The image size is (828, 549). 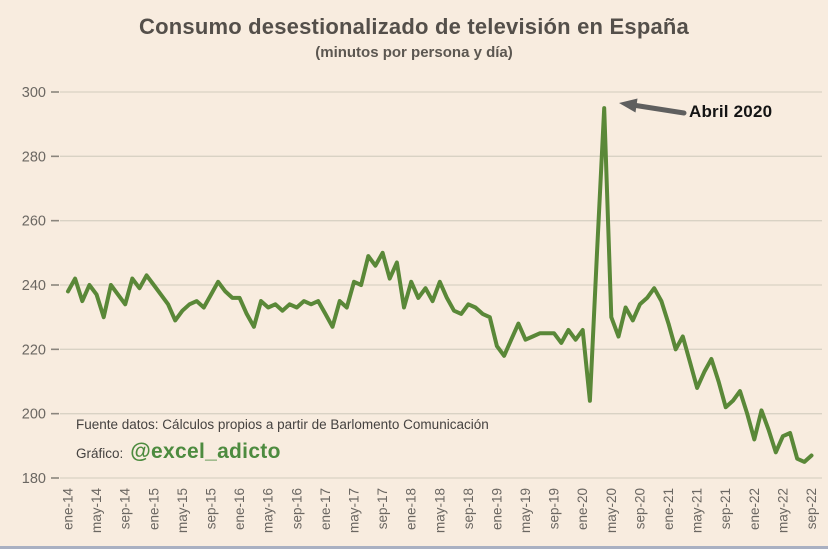 What do you see at coordinates (182, 510) in the screenshot?
I see `svg-text: may-15` at bounding box center [182, 510].